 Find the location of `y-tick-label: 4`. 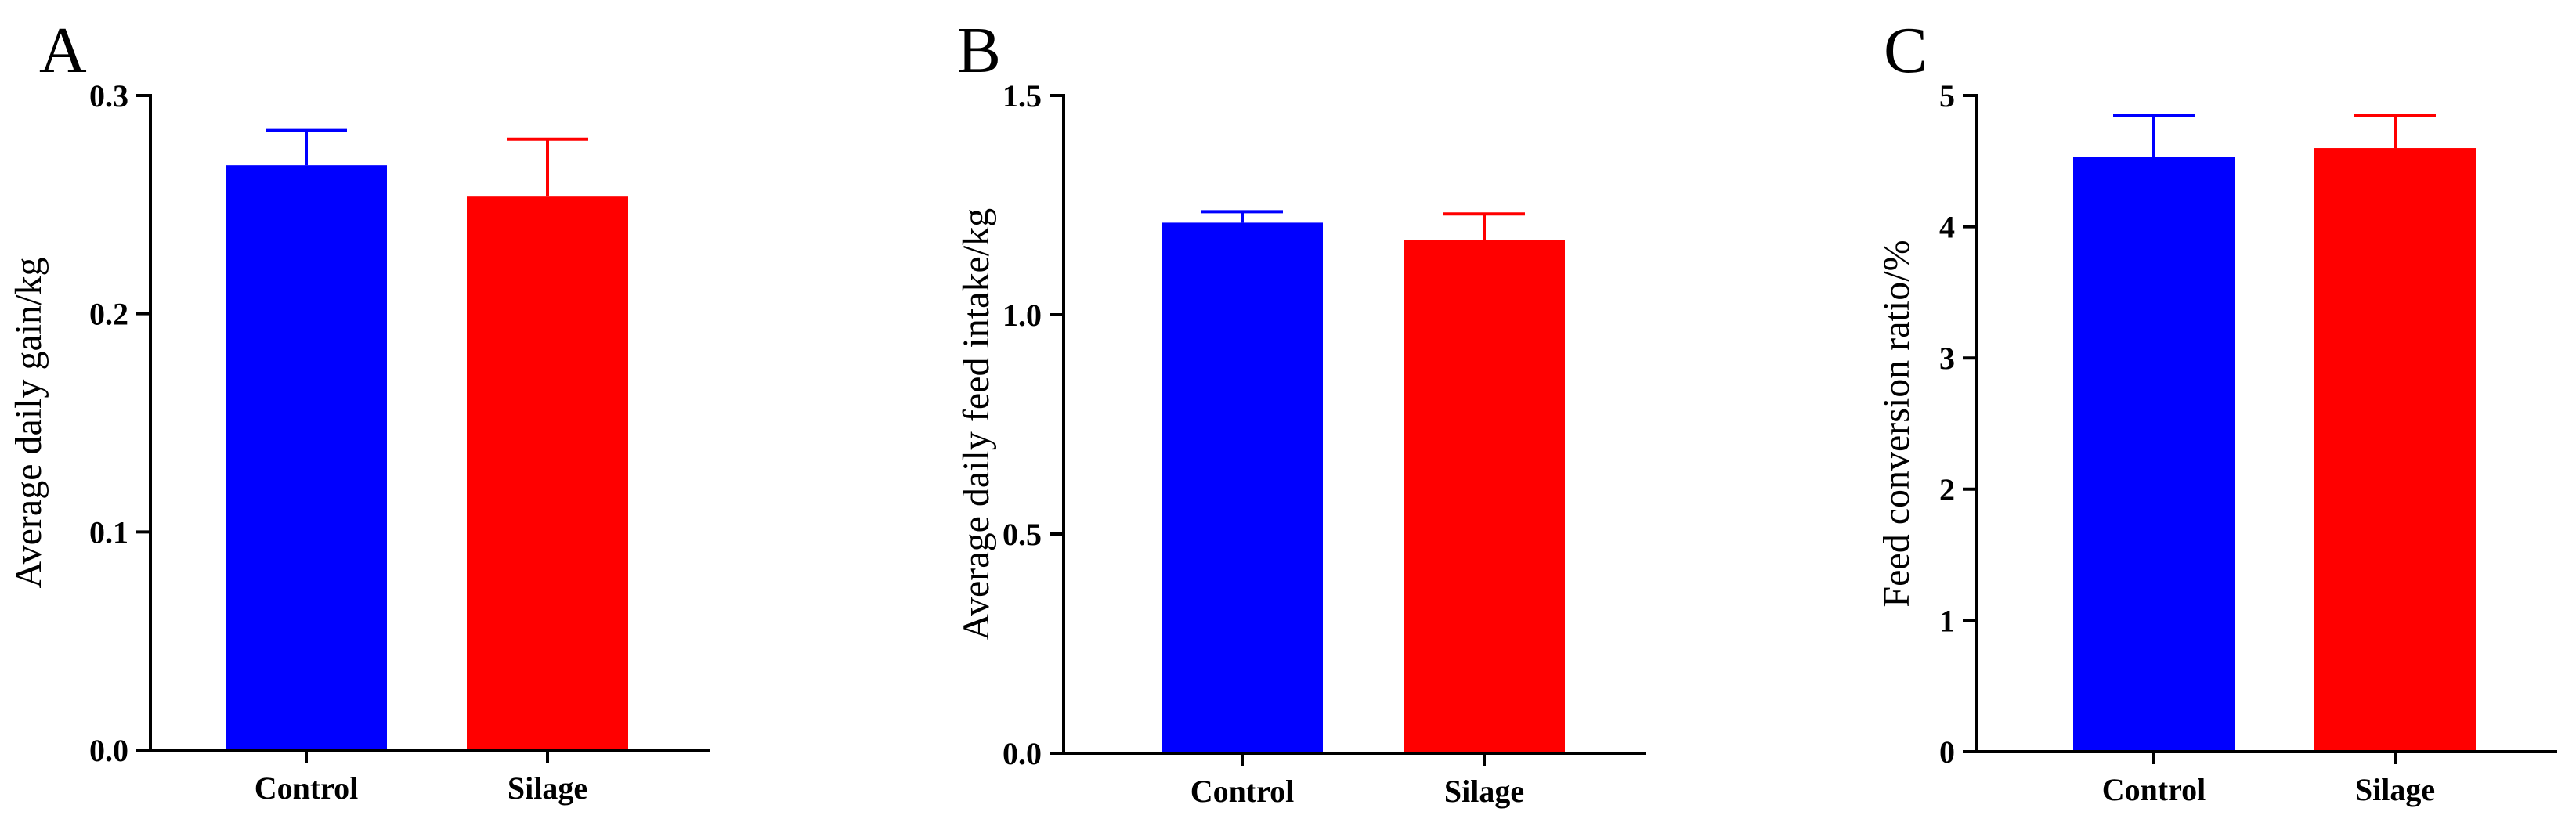

y-tick-label: 4 is located at coordinates (1947, 227).